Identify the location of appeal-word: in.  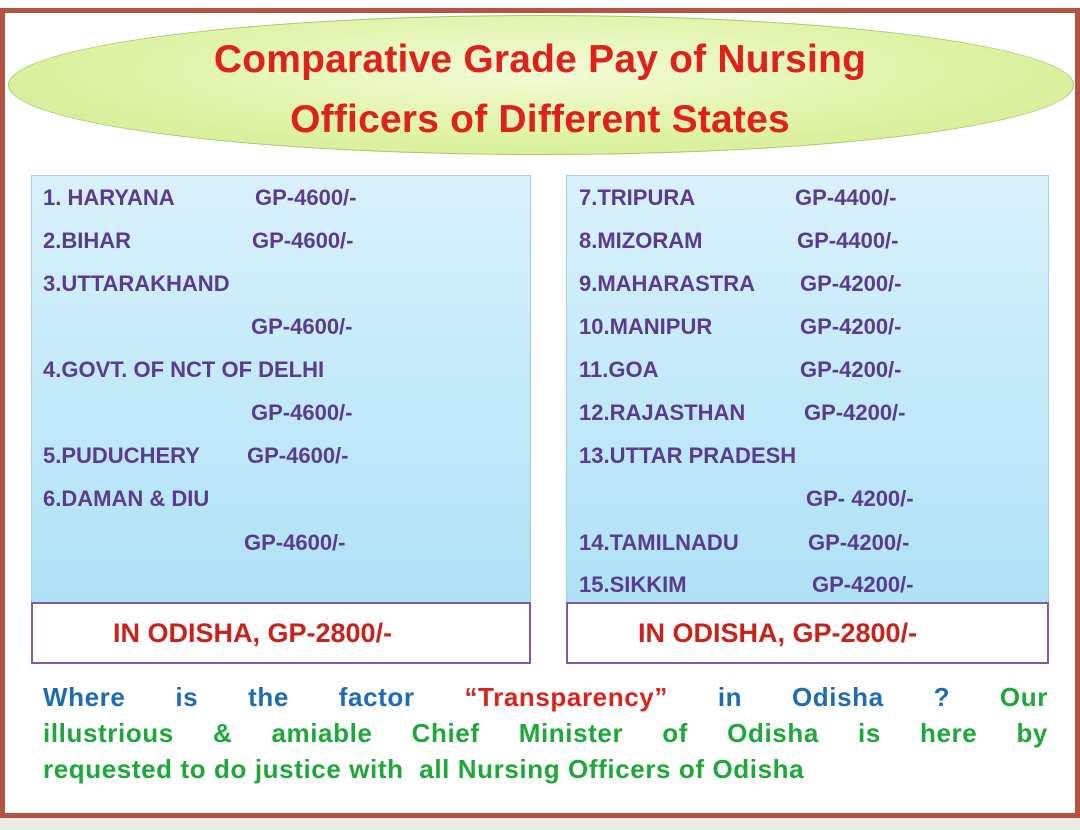
(730, 697).